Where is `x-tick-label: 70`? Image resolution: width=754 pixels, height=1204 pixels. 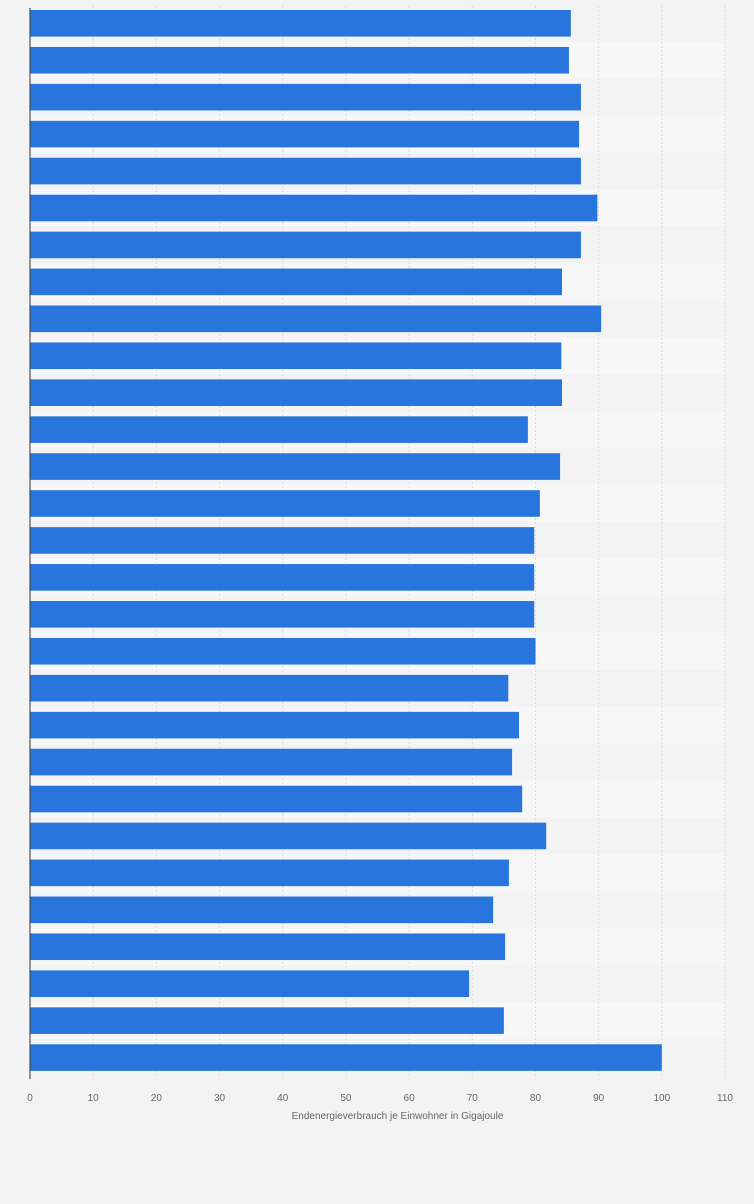 x-tick-label: 70 is located at coordinates (473, 1098).